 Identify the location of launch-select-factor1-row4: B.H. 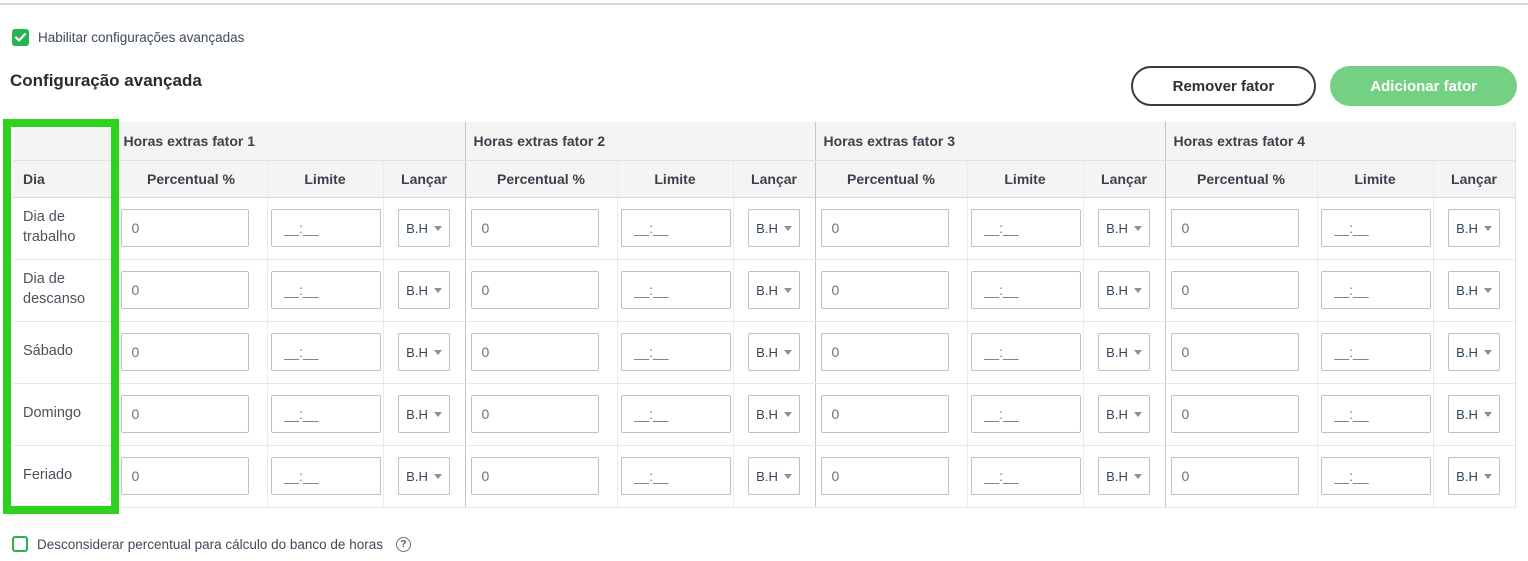
(424, 414).